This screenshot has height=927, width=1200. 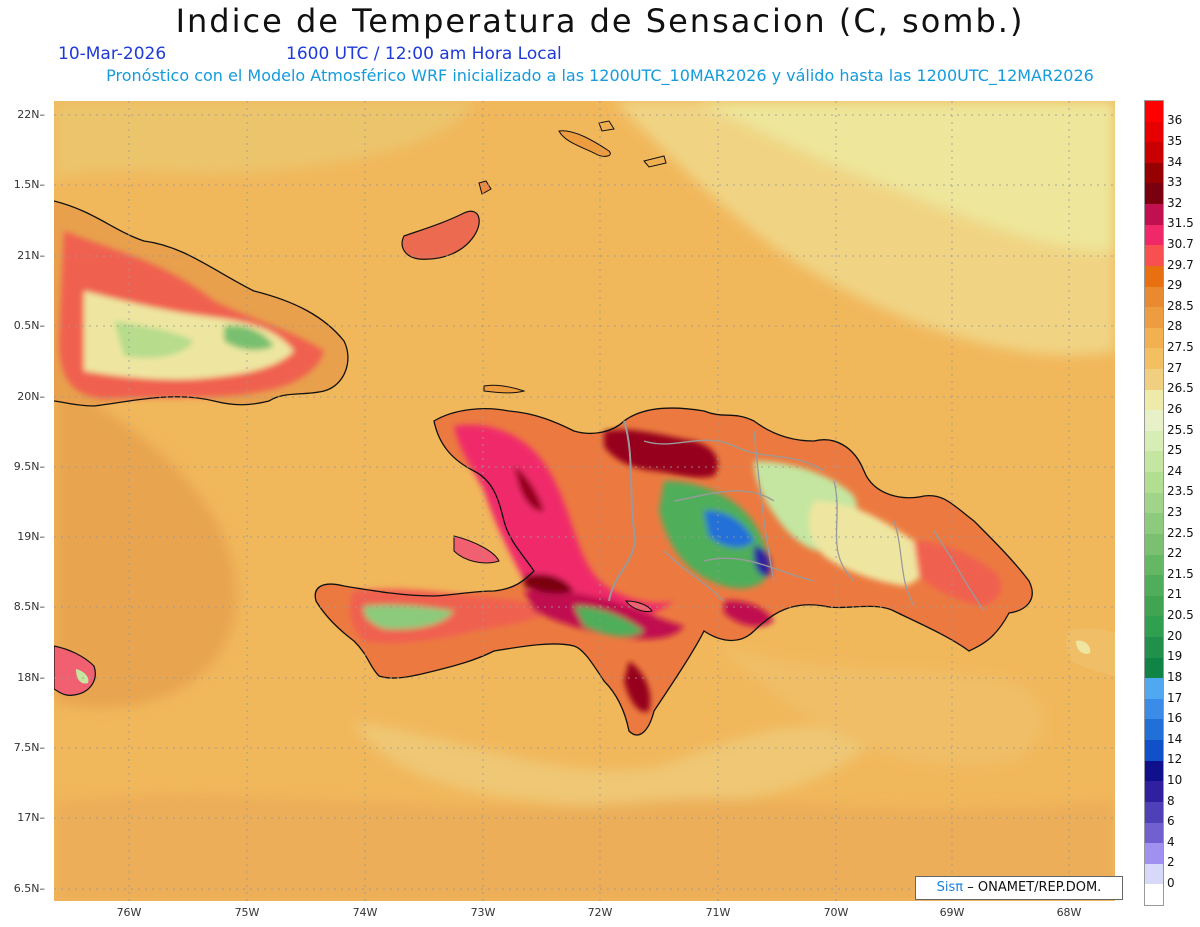 I want to click on legend-label: 17, so click(x=1175, y=697).